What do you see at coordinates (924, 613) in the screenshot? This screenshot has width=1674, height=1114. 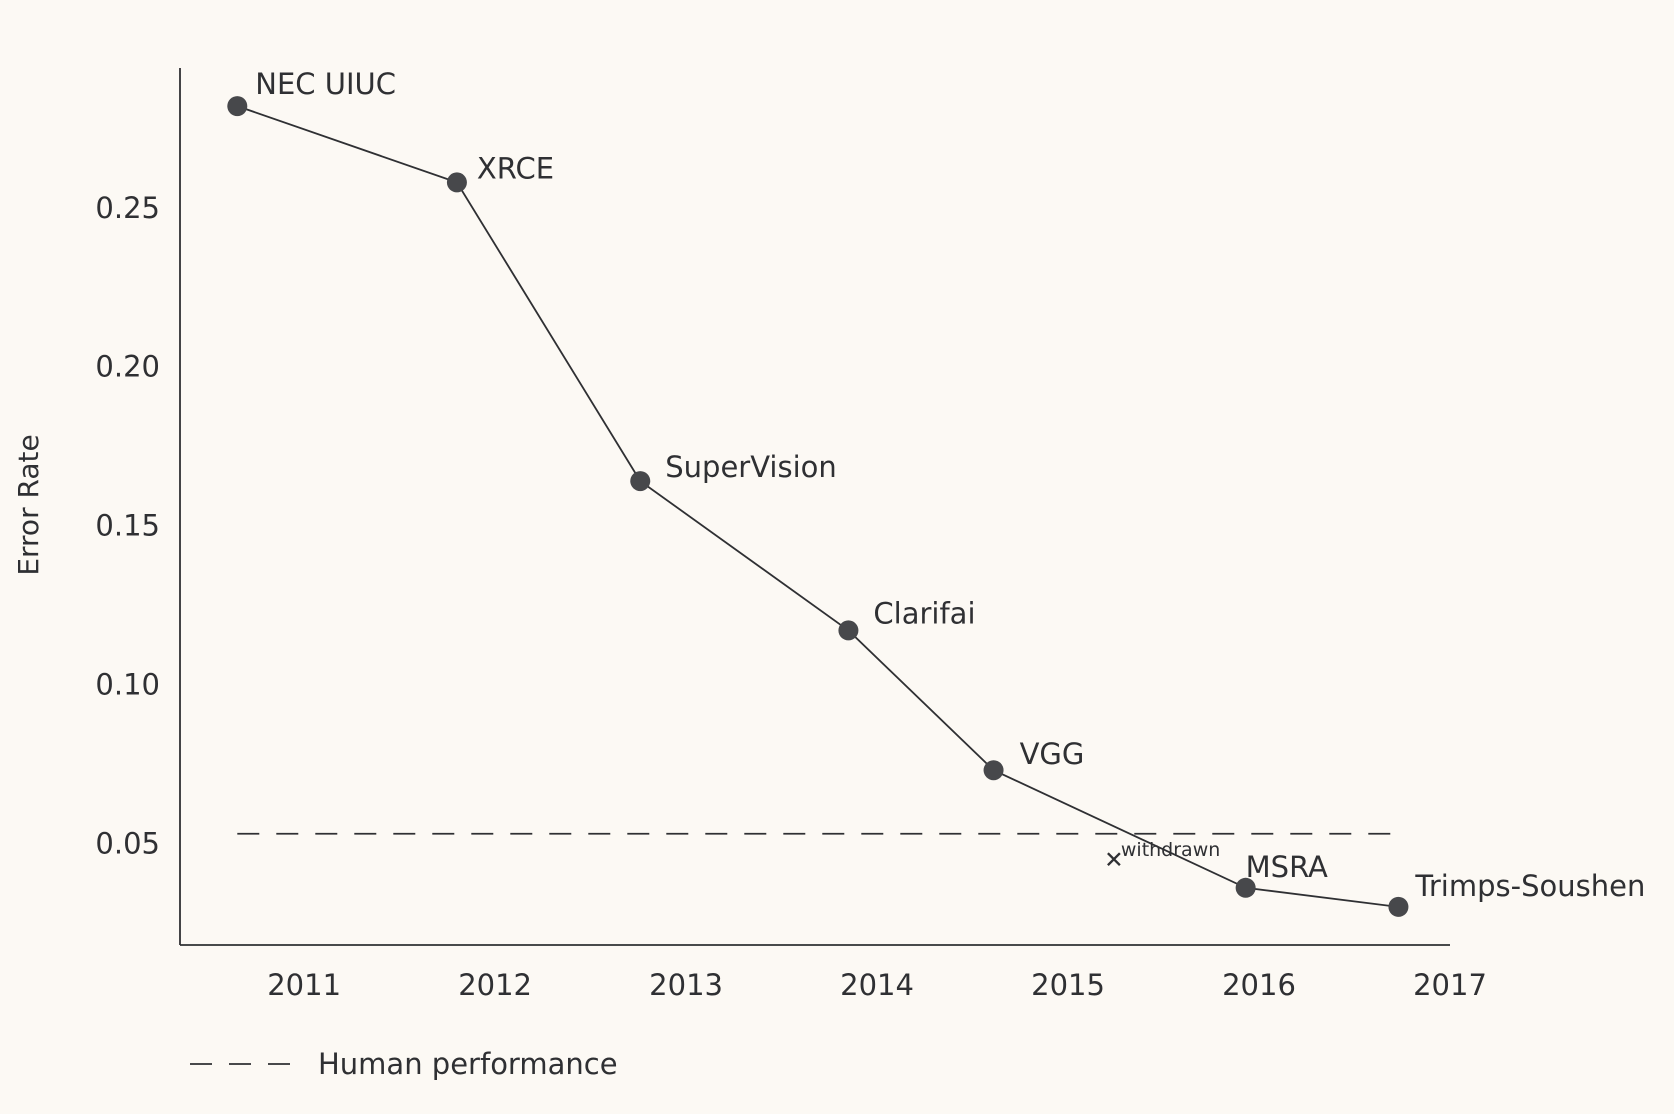 I see `point-label-clarifai: Clarifai` at bounding box center [924, 613].